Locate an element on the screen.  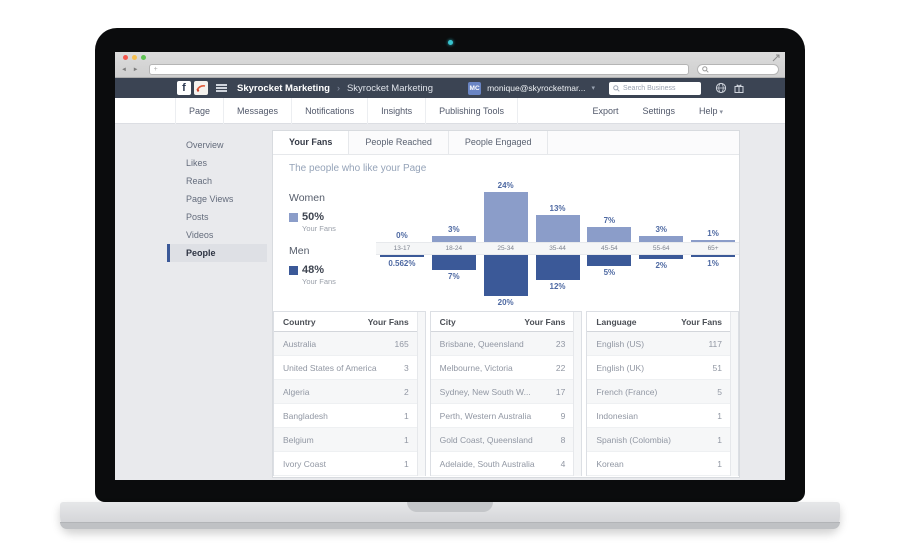
fans-count-cell: 22 is located at coordinates (560, 367).